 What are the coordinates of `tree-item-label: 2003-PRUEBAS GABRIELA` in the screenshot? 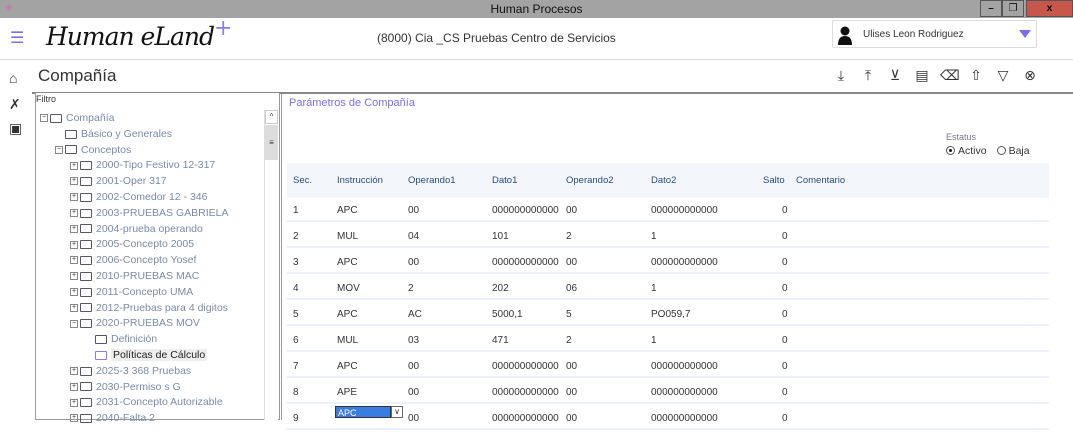 It's located at (162, 212).